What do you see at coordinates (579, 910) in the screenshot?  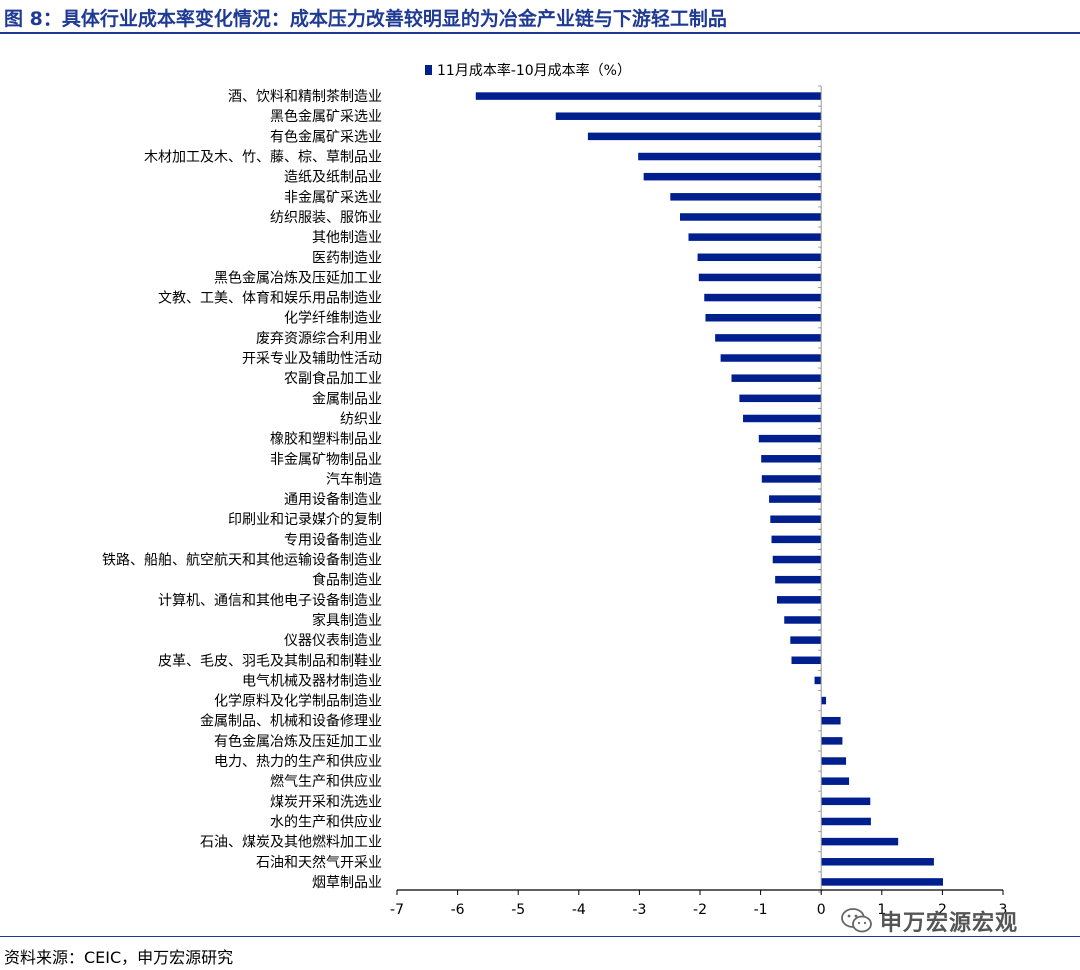 I see `x-tick-label: -4` at bounding box center [579, 910].